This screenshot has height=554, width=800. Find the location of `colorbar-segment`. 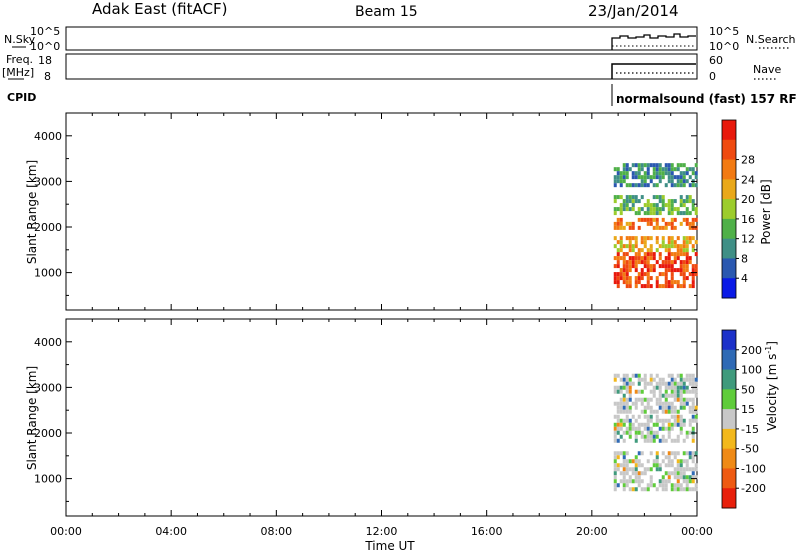

colorbar-segment is located at coordinates (729, 169).